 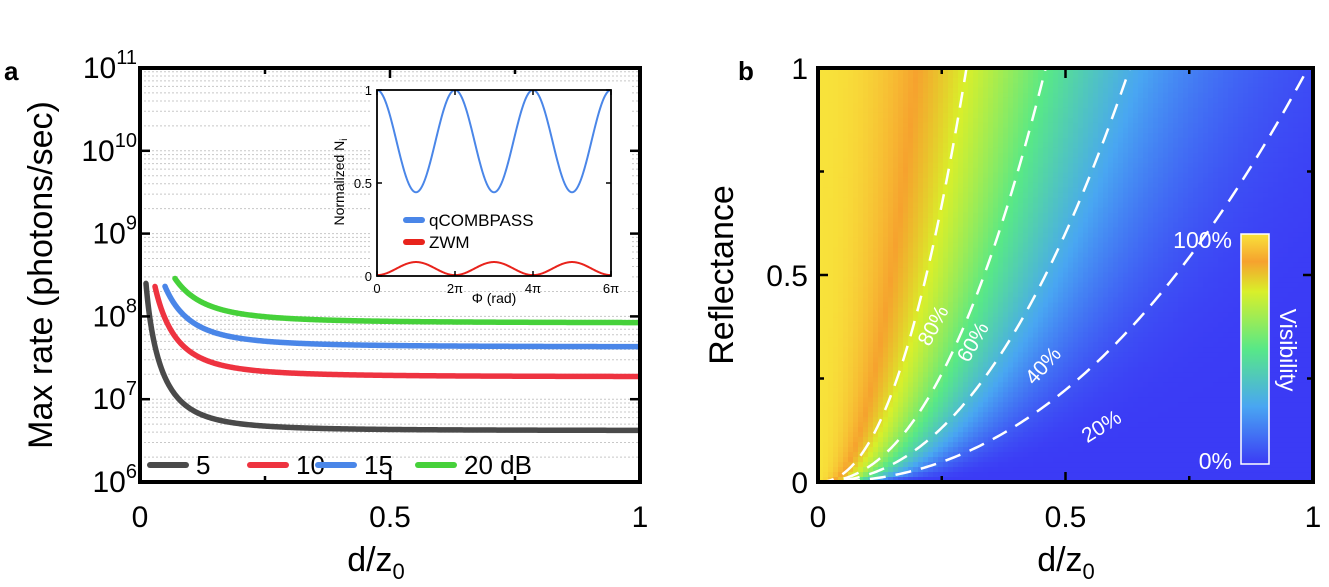 What do you see at coordinates (115, 397) in the screenshot?
I see `y-tick-label: 107` at bounding box center [115, 397].